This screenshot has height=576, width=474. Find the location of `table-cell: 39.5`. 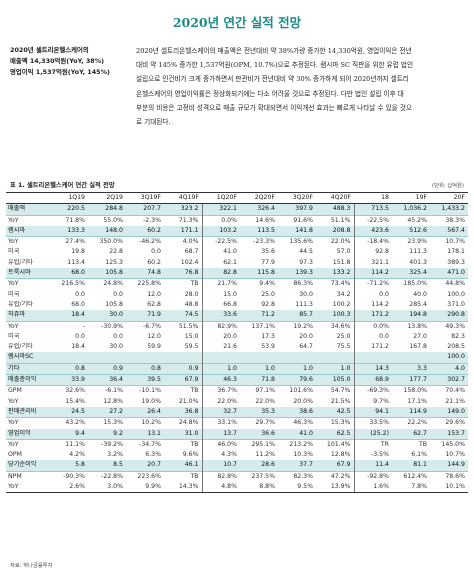

table-cell: 39.5 is located at coordinates (145, 380).